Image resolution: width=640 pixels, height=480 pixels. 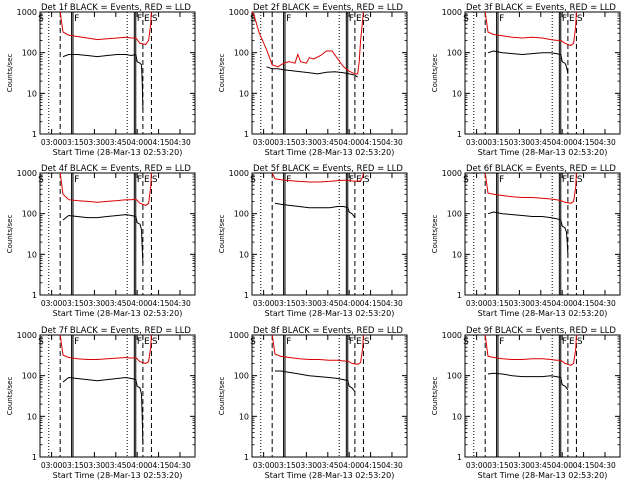 I want to click on panel-title: Det 1f BLACK = Events, RED = LLD, so click(x=116, y=8).